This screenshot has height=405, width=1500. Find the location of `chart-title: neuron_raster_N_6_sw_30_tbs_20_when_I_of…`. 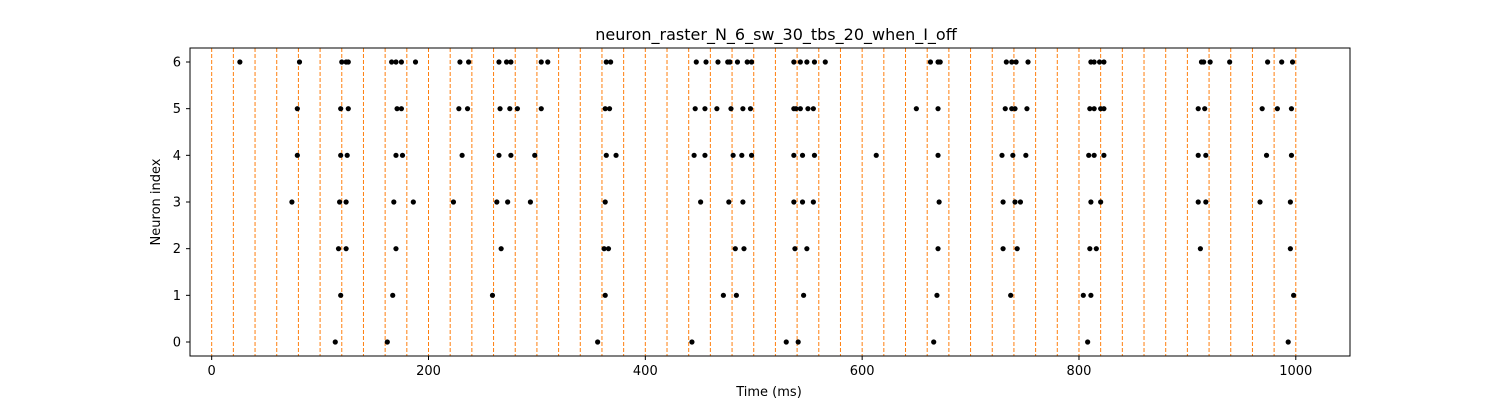

chart-title: neuron_raster_N_6_sw_30_tbs_20_when_I_of… is located at coordinates (776, 35).